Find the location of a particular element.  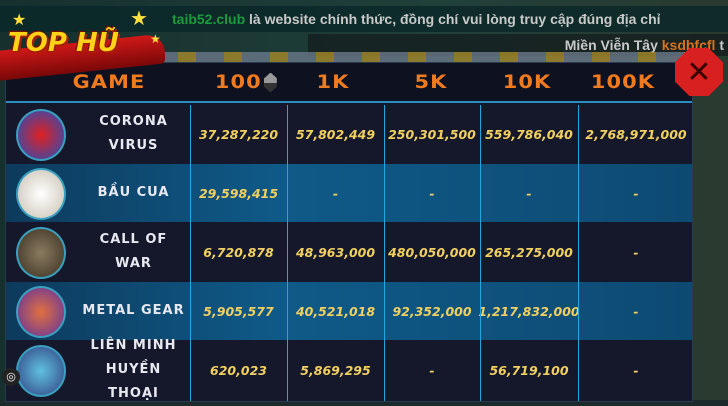

bau-cua-game-icon is located at coordinates (41, 194).